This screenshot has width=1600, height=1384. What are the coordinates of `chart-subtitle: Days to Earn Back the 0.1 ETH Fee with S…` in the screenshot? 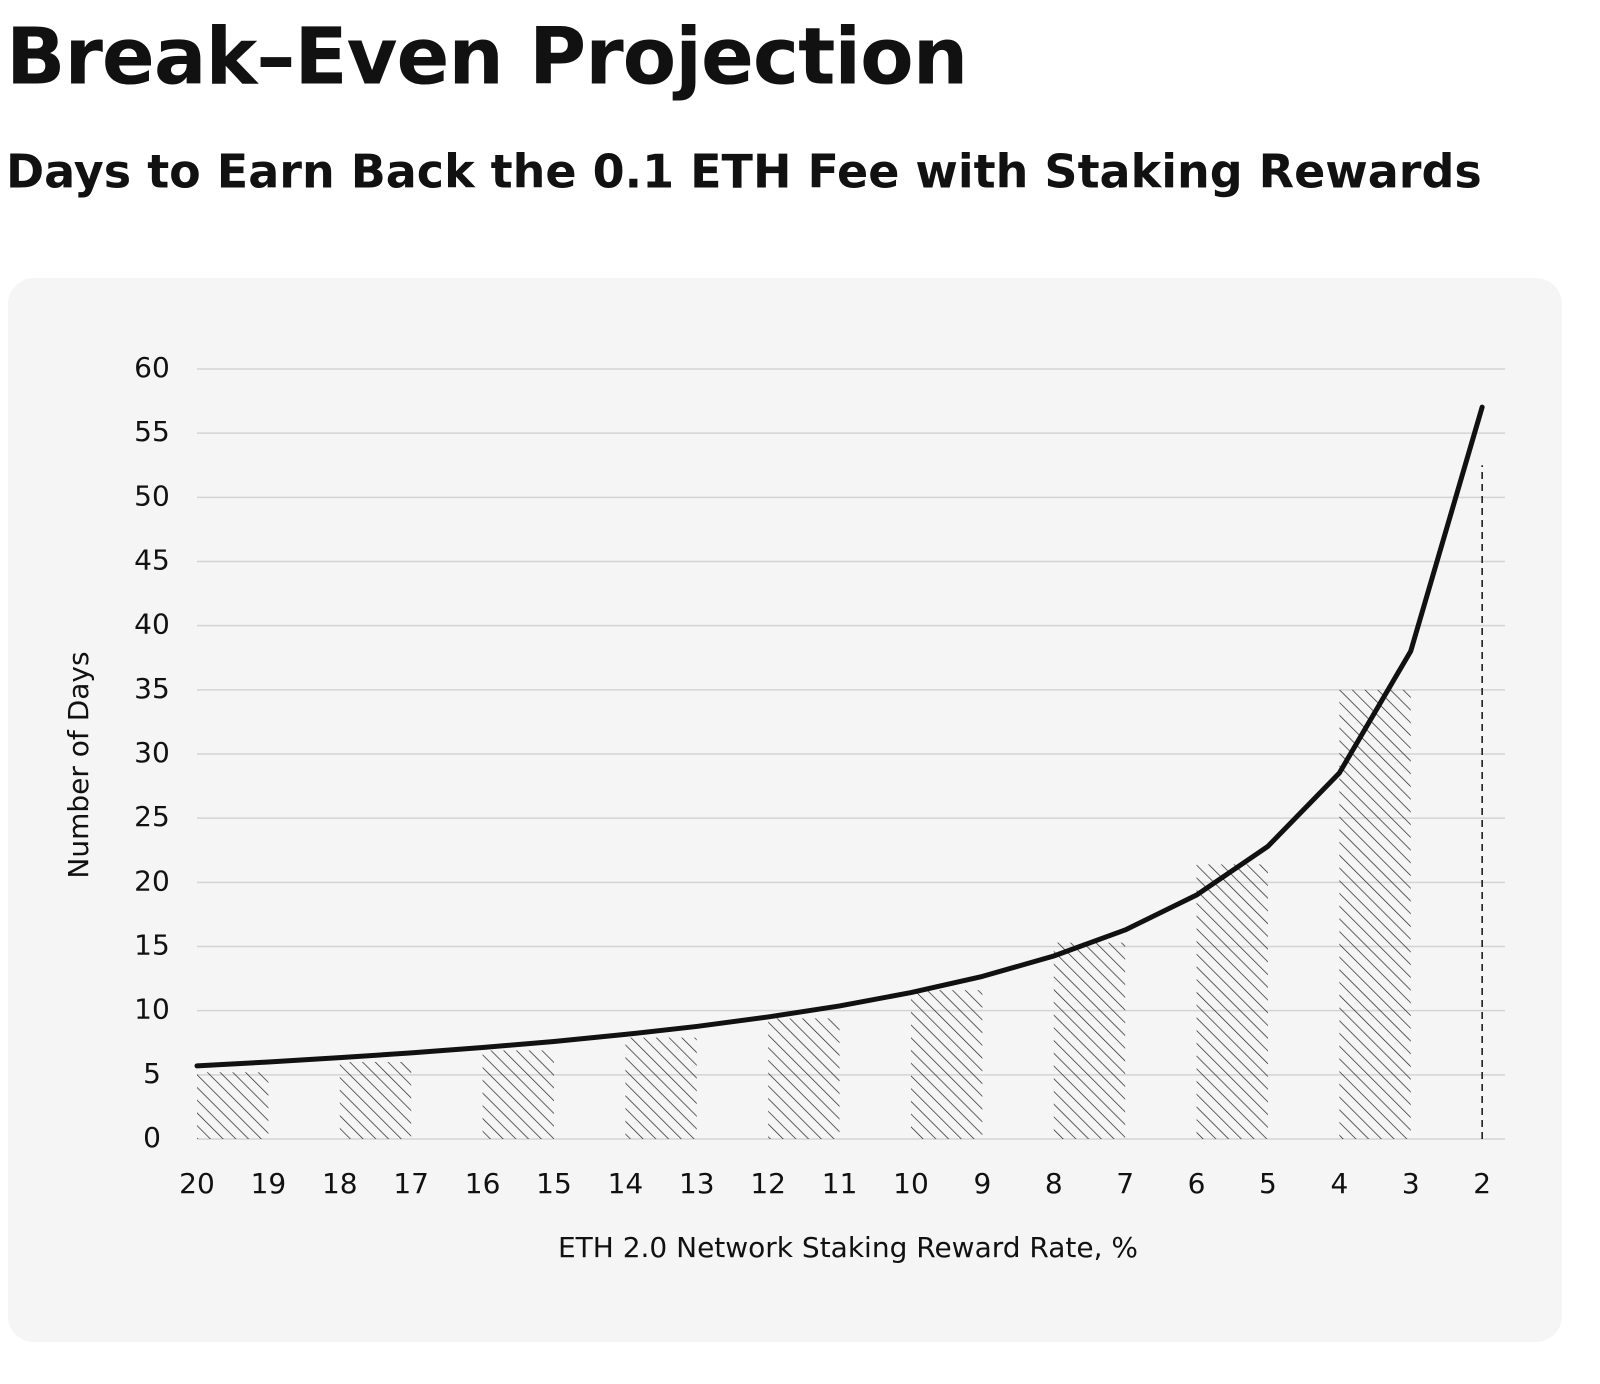 It's located at (744, 172).